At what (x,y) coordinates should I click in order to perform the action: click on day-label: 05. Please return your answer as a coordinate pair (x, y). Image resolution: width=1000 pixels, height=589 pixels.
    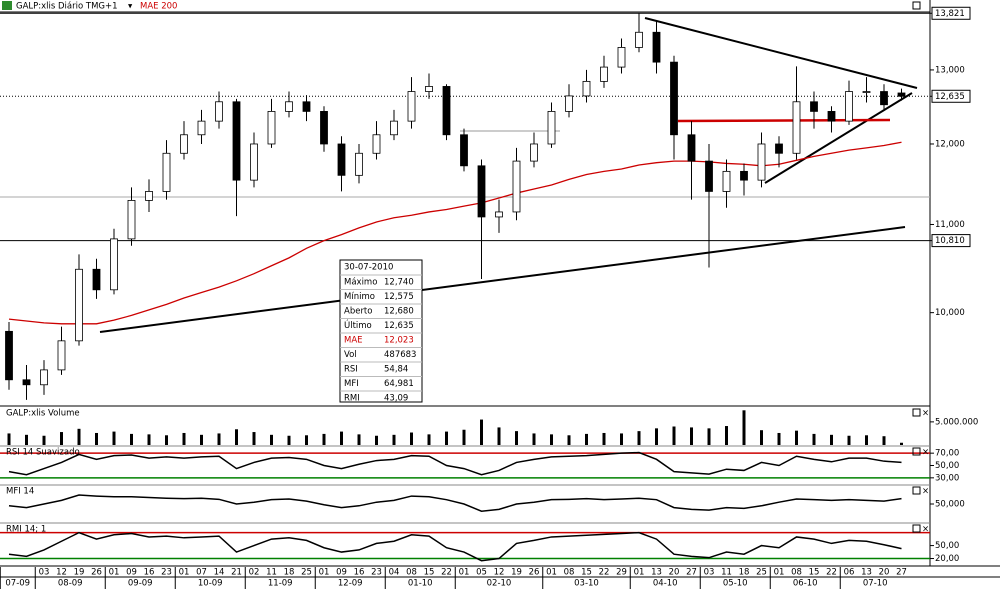
    Looking at the image, I should click on (481, 573).